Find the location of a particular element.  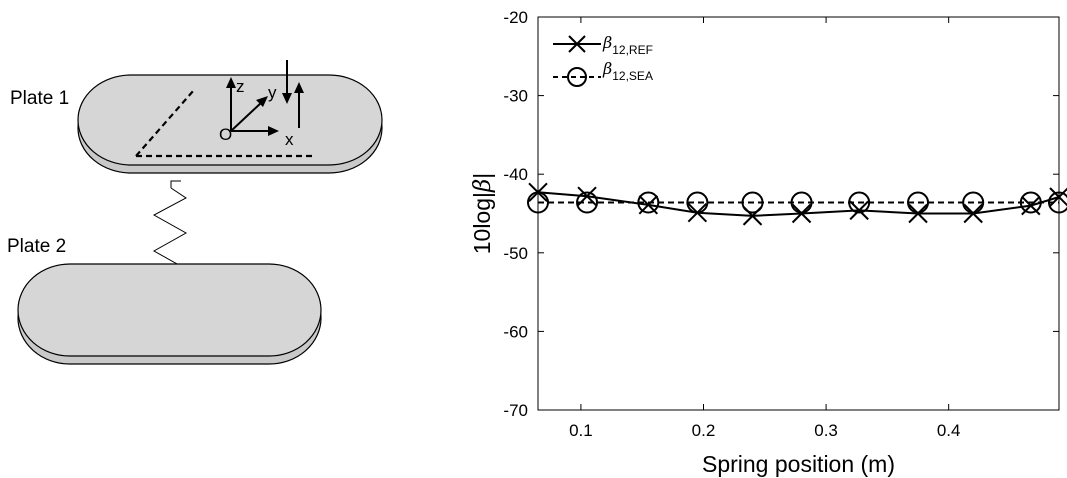

legend-label-ref: β12,REF is located at coordinates (627, 45).